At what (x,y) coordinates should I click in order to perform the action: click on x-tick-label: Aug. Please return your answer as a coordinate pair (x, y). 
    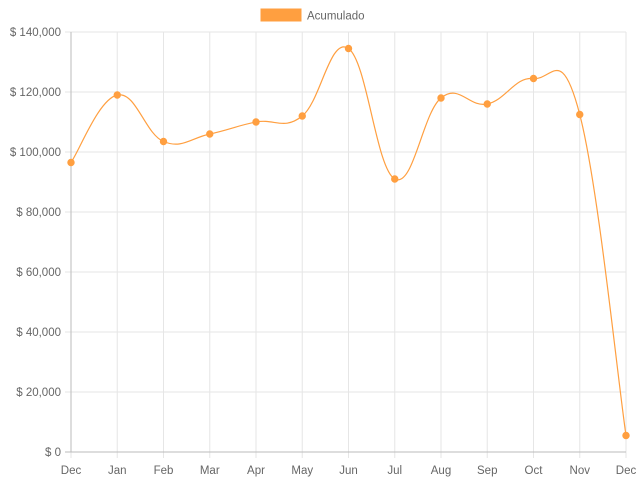
    Looking at the image, I should click on (441, 471).